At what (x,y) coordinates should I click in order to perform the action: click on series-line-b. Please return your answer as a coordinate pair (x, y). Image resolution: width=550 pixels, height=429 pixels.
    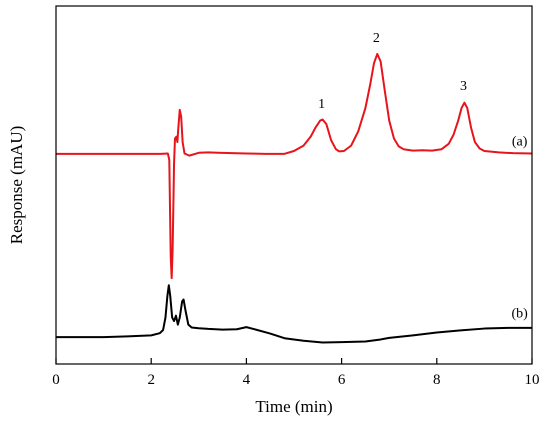
    Looking at the image, I should click on (294, 314).